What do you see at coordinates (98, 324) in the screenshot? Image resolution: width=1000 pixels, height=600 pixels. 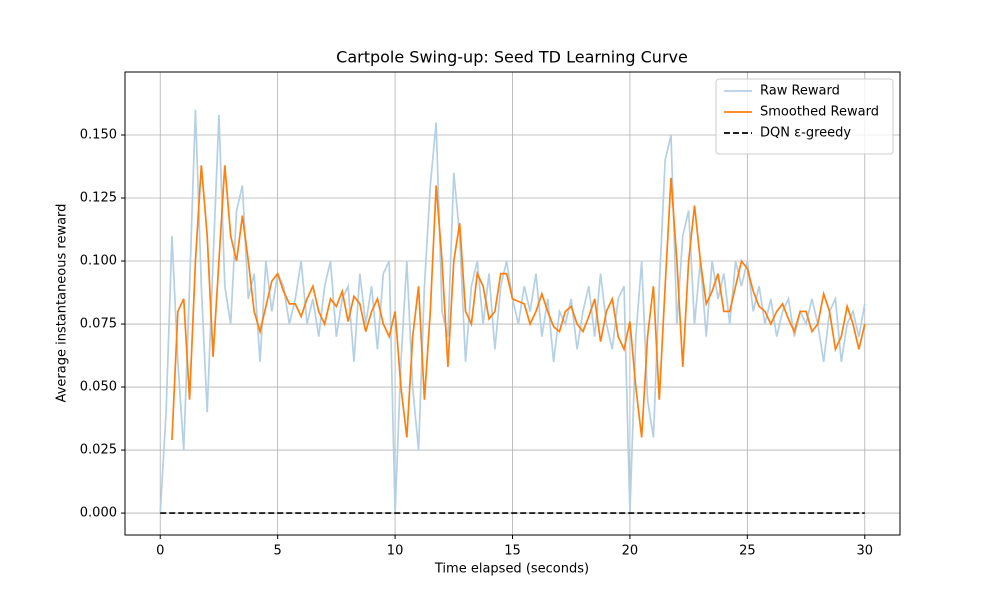 I see `y-tick-label: 0.075` at bounding box center [98, 324].